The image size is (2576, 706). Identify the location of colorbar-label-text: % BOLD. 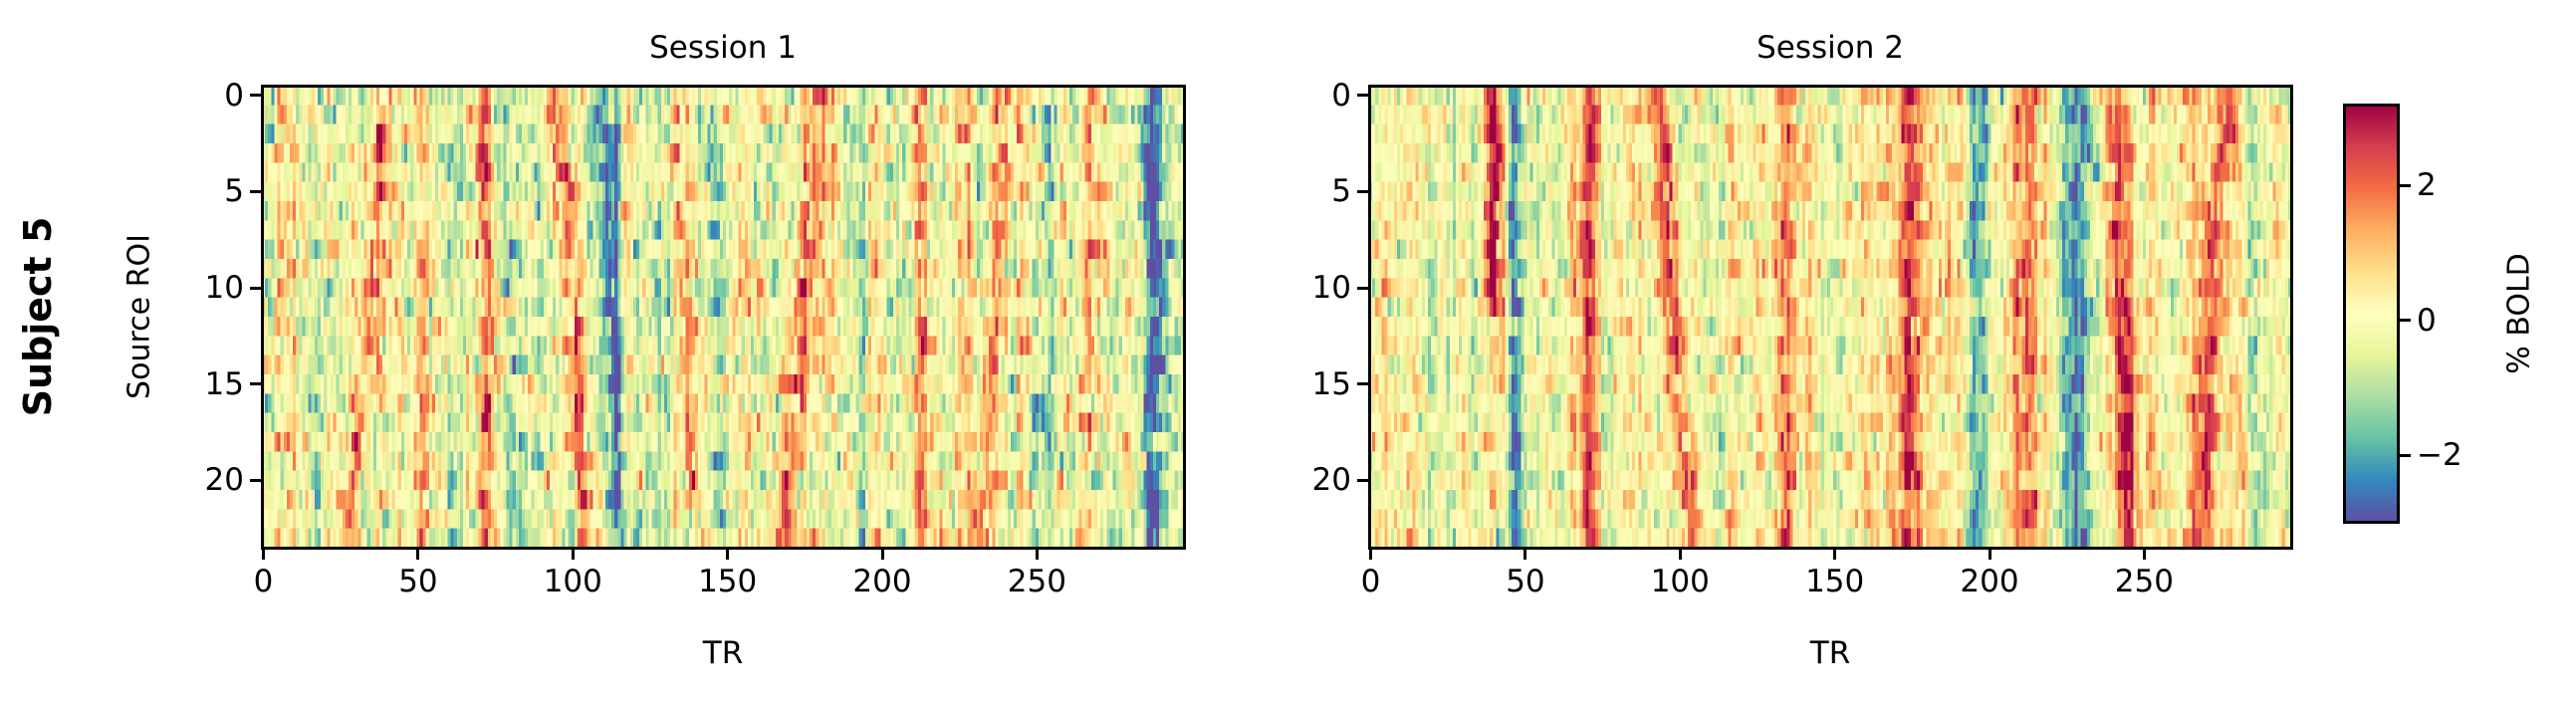
(2519, 313).